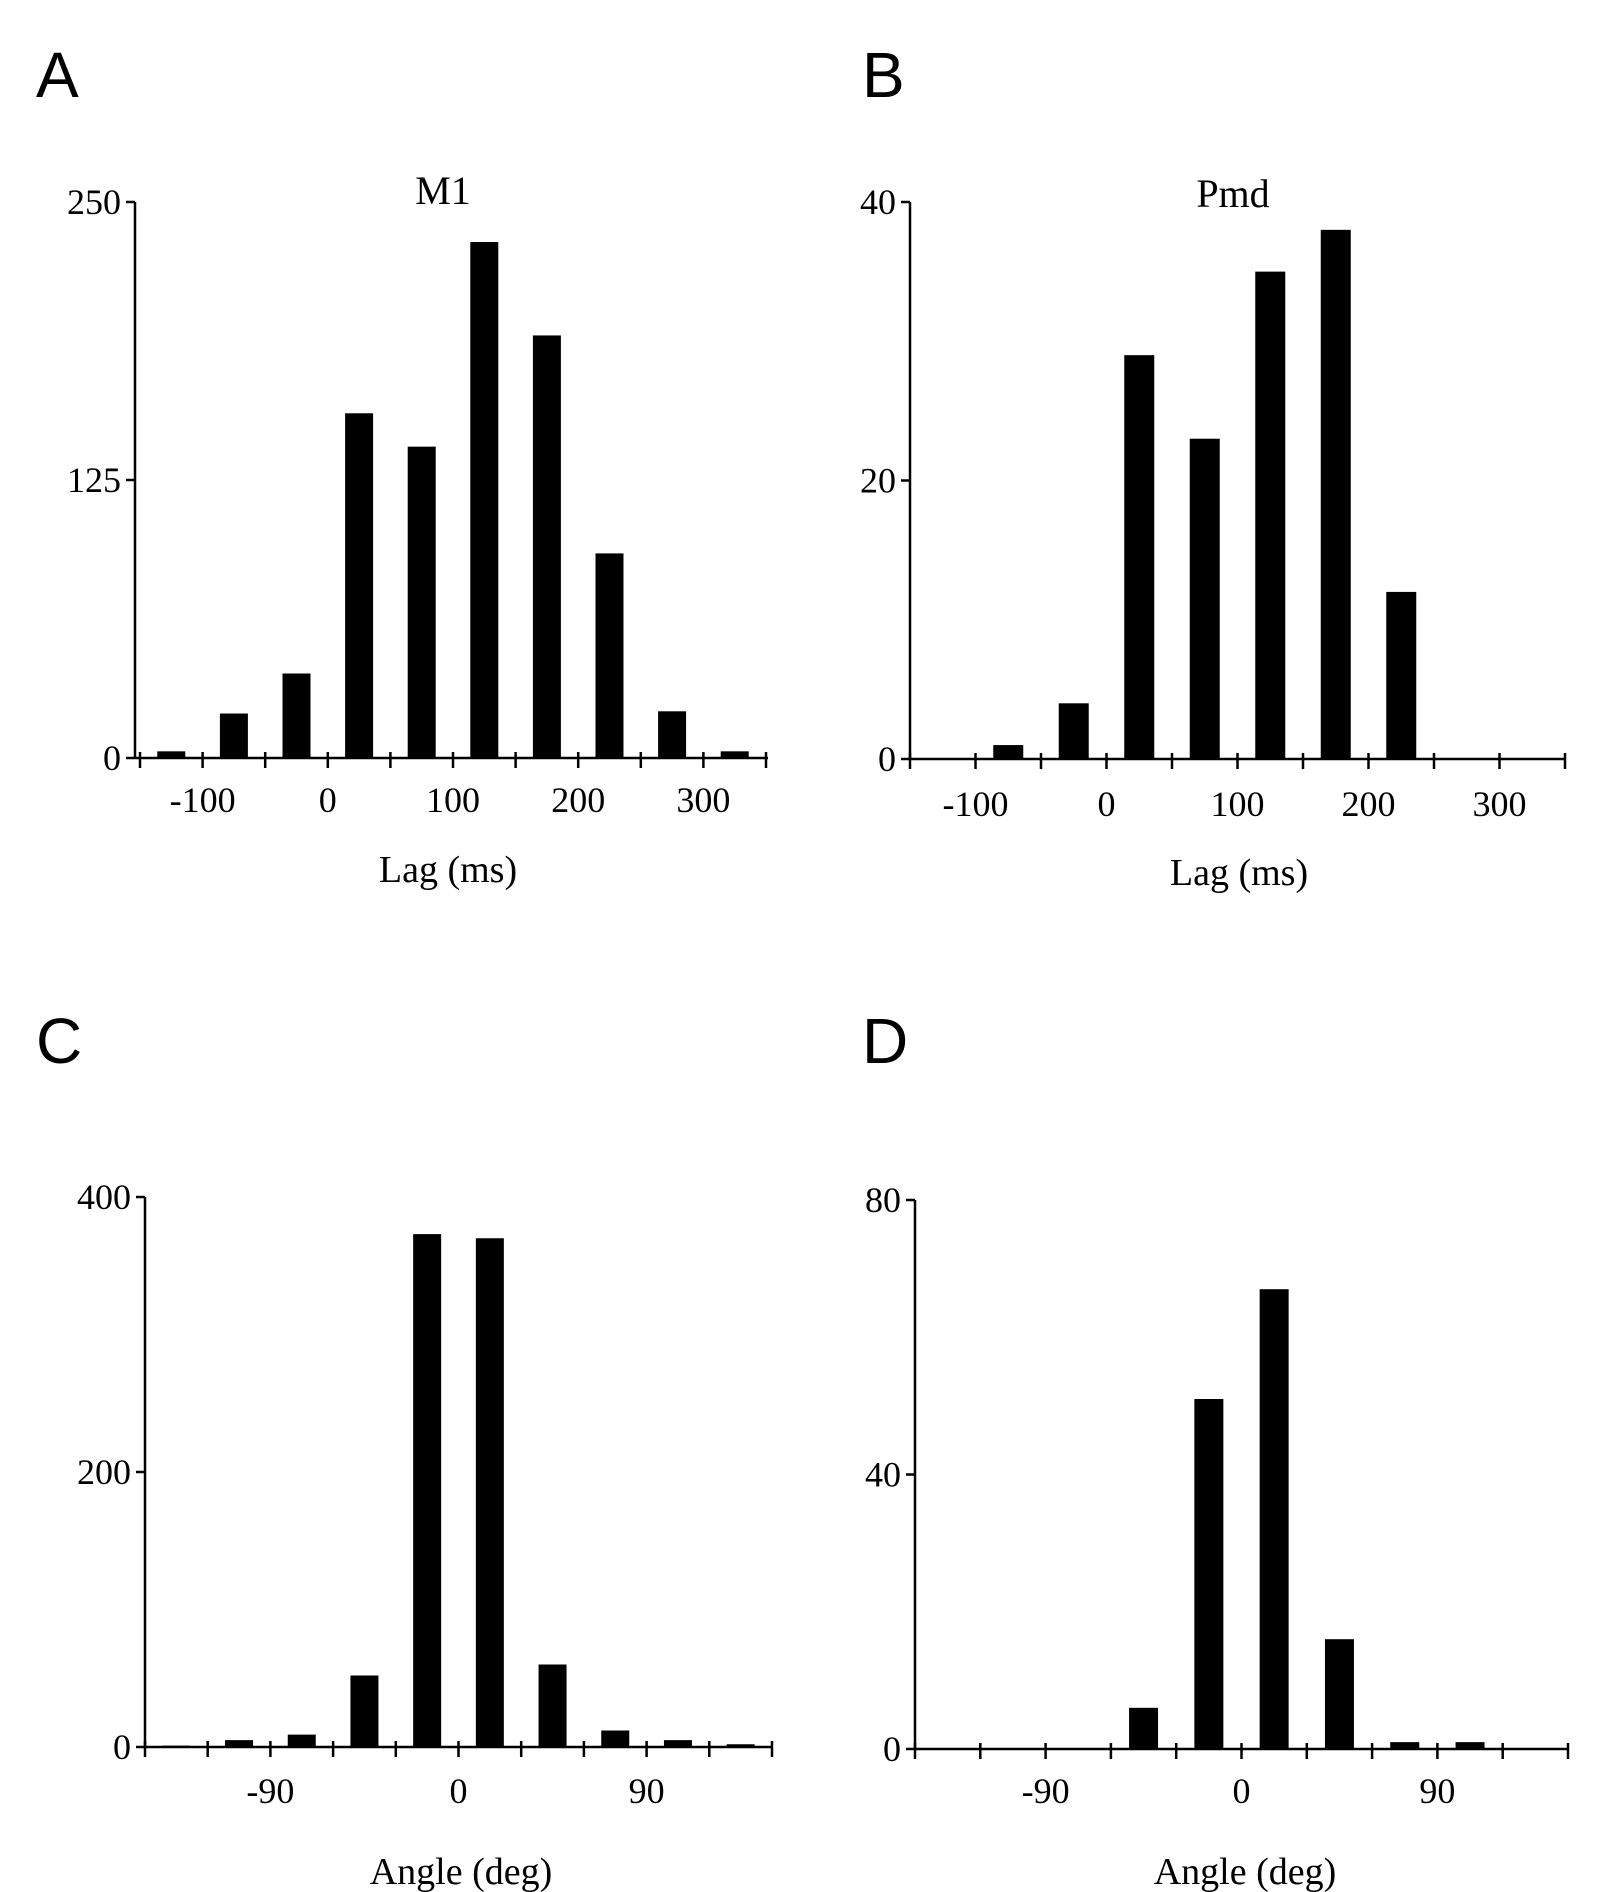 This screenshot has height=1892, width=1601. I want to click on x-tick-label-b: -100, so click(976, 804).